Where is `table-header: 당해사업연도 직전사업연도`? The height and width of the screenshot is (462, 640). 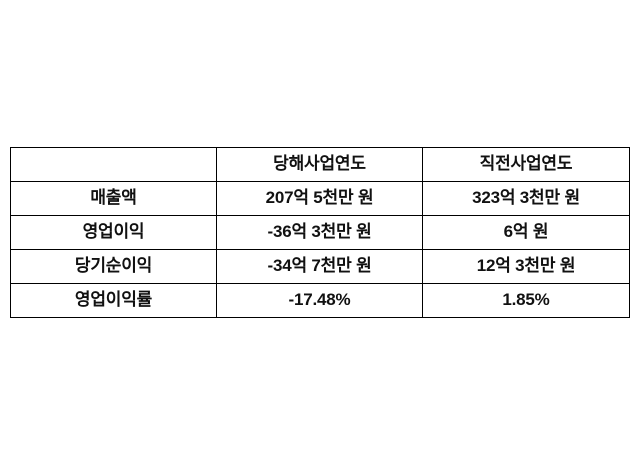 table-header: 당해사업연도 직전사업연도 is located at coordinates (320, 164).